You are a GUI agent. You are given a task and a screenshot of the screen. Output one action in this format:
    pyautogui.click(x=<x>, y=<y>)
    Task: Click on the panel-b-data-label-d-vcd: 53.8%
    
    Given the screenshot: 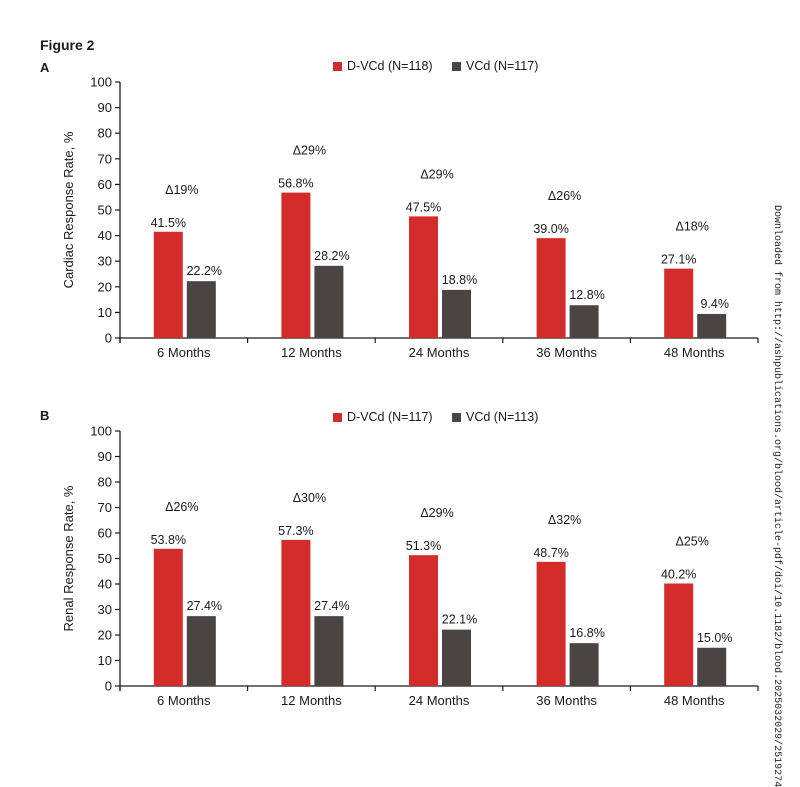 What is the action you would take?
    pyautogui.click(x=168, y=540)
    